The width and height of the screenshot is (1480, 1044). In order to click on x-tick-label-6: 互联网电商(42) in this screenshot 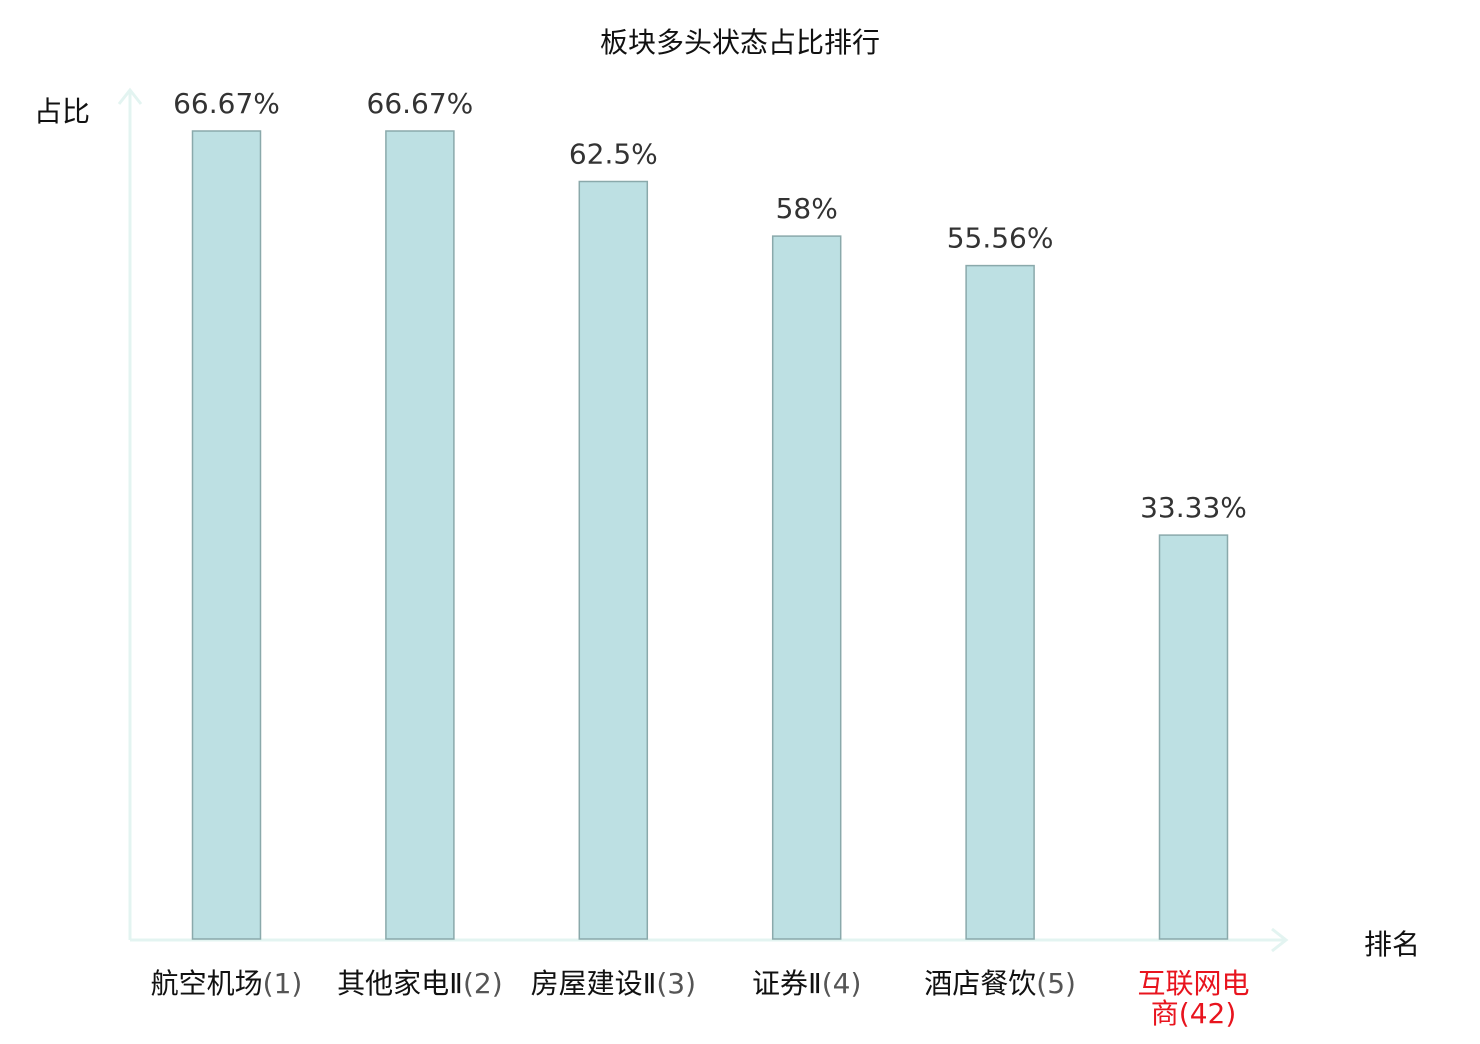, I will do `click(1193, 998)`.